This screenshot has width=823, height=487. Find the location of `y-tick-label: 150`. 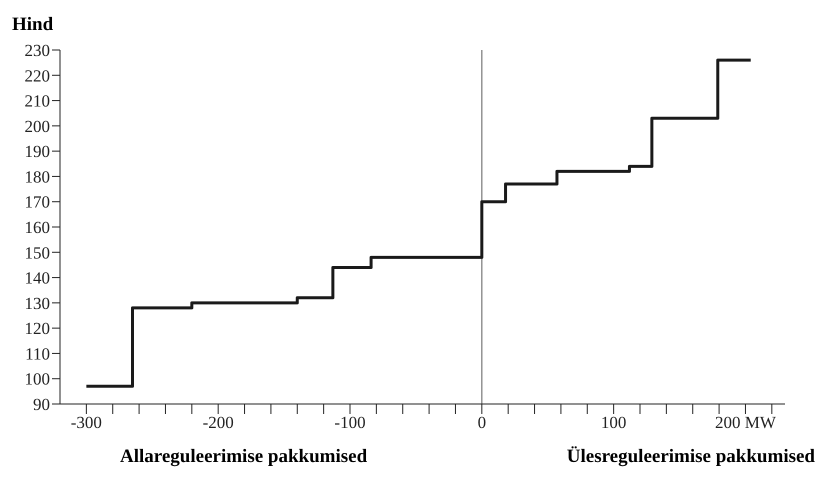

y-tick-label: 150 is located at coordinates (37, 252).